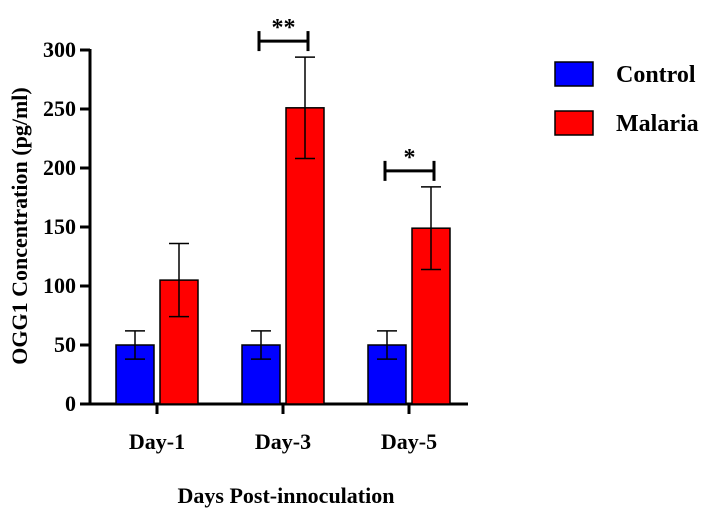 The width and height of the screenshot is (723, 515). I want to click on y-axis: 0 50 100 150 200 250 300, so click(67, 226).